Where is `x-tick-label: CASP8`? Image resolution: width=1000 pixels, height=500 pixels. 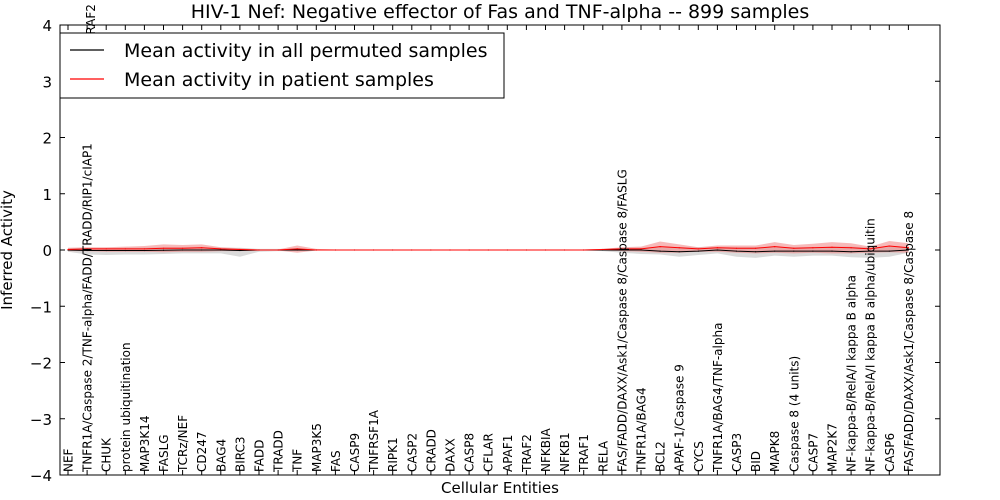 x-tick-label: CASP8 is located at coordinates (470, 452).